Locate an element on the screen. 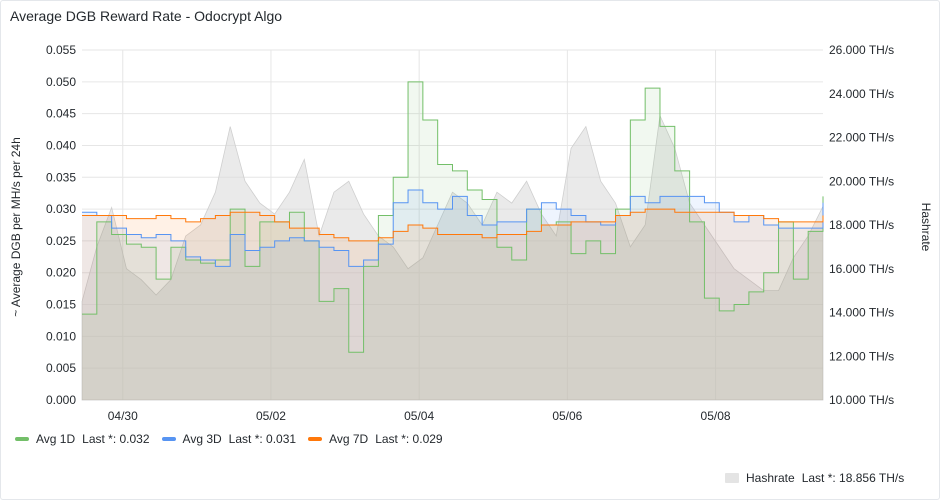  x-tick-label: 05/04 is located at coordinates (419, 416).